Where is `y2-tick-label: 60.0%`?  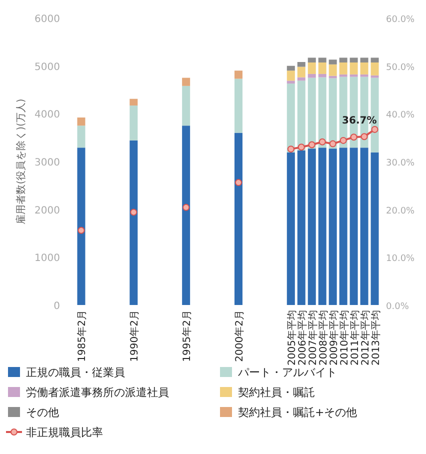
y2-tick-label: 60.0% is located at coordinates (401, 20).